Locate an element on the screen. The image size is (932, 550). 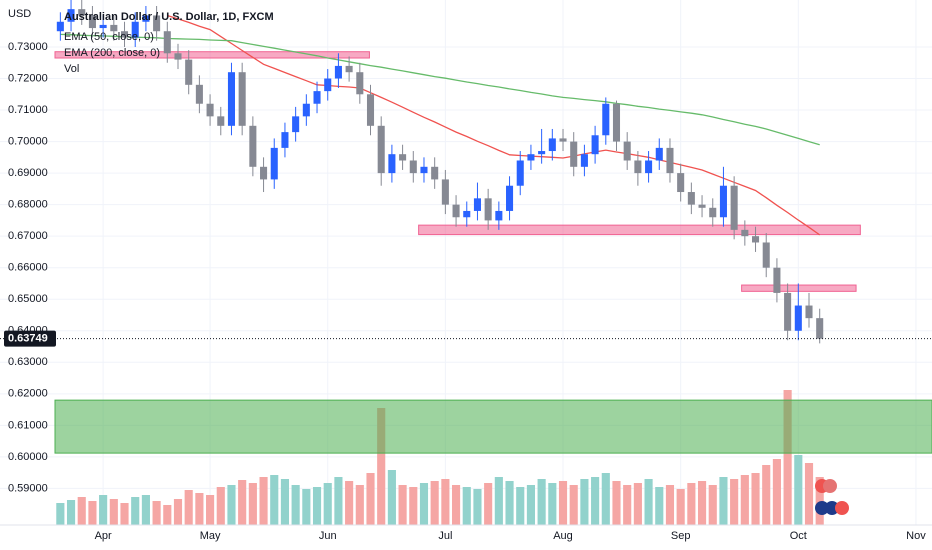
x-tick-label: Jul is located at coordinates (445, 536).